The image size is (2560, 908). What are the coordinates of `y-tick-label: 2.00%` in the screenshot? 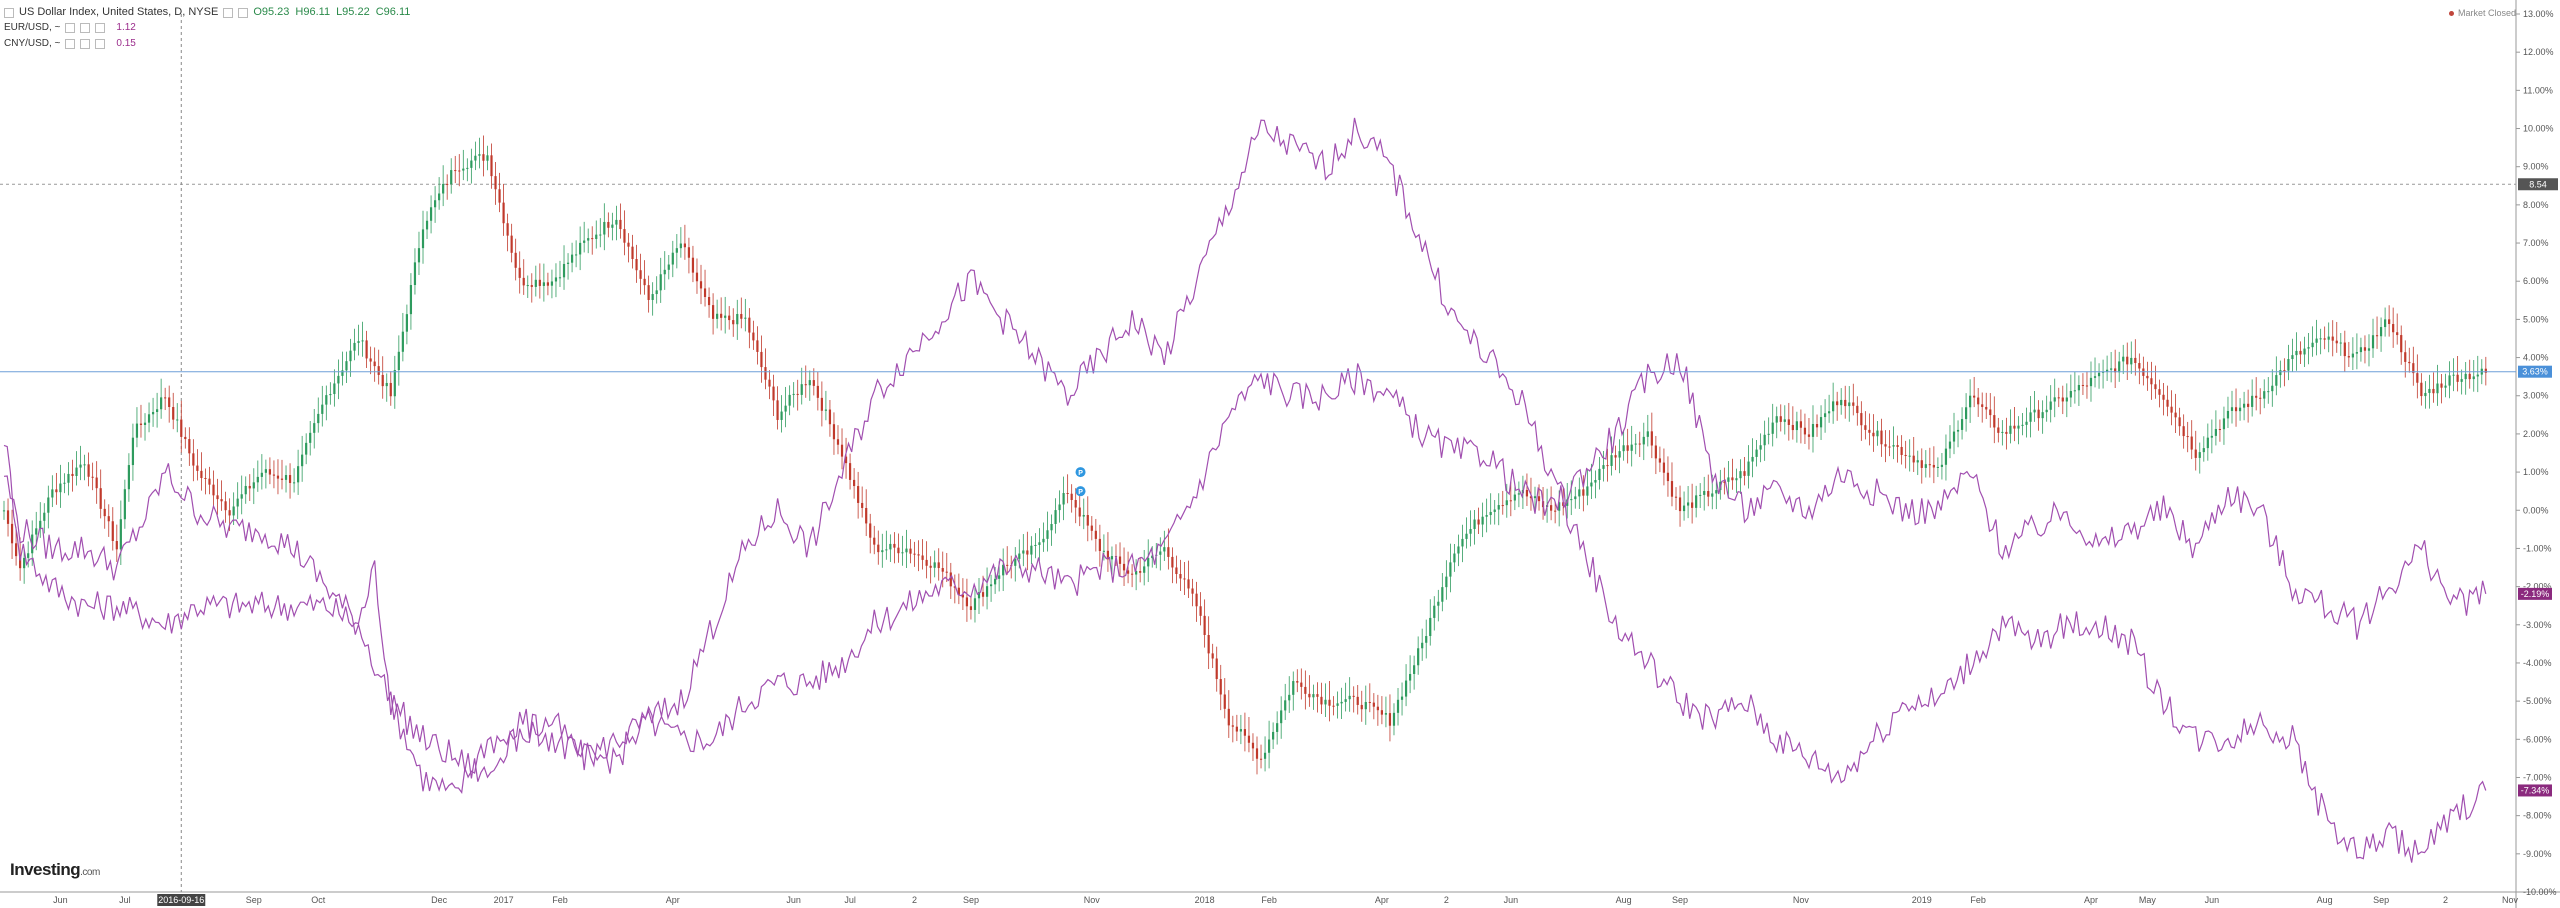 It's located at (2536, 434).